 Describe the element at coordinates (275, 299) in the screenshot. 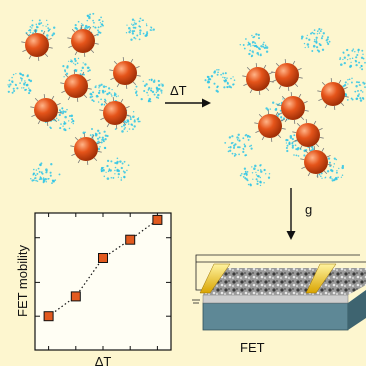

I see `oxide-layer` at that location.